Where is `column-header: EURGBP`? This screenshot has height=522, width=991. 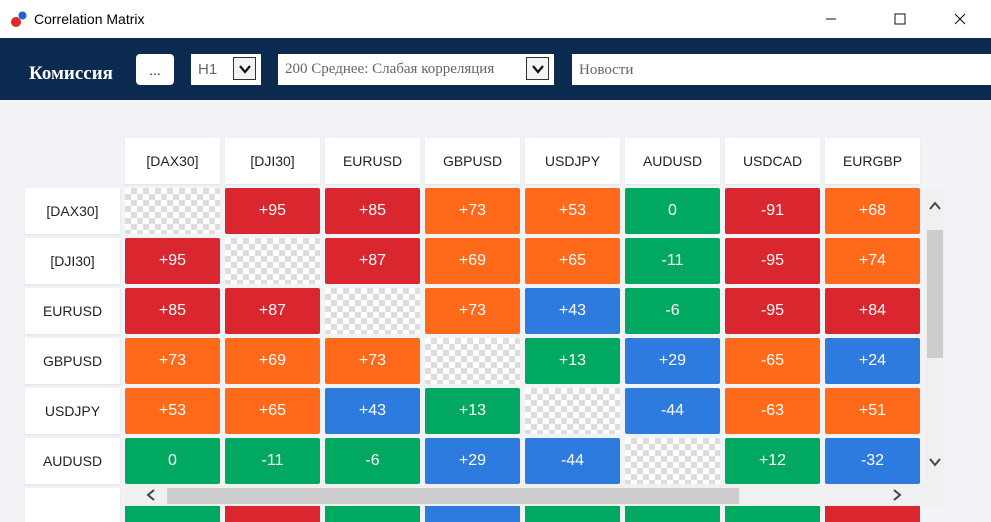
column-header: EURGBP is located at coordinates (872, 161).